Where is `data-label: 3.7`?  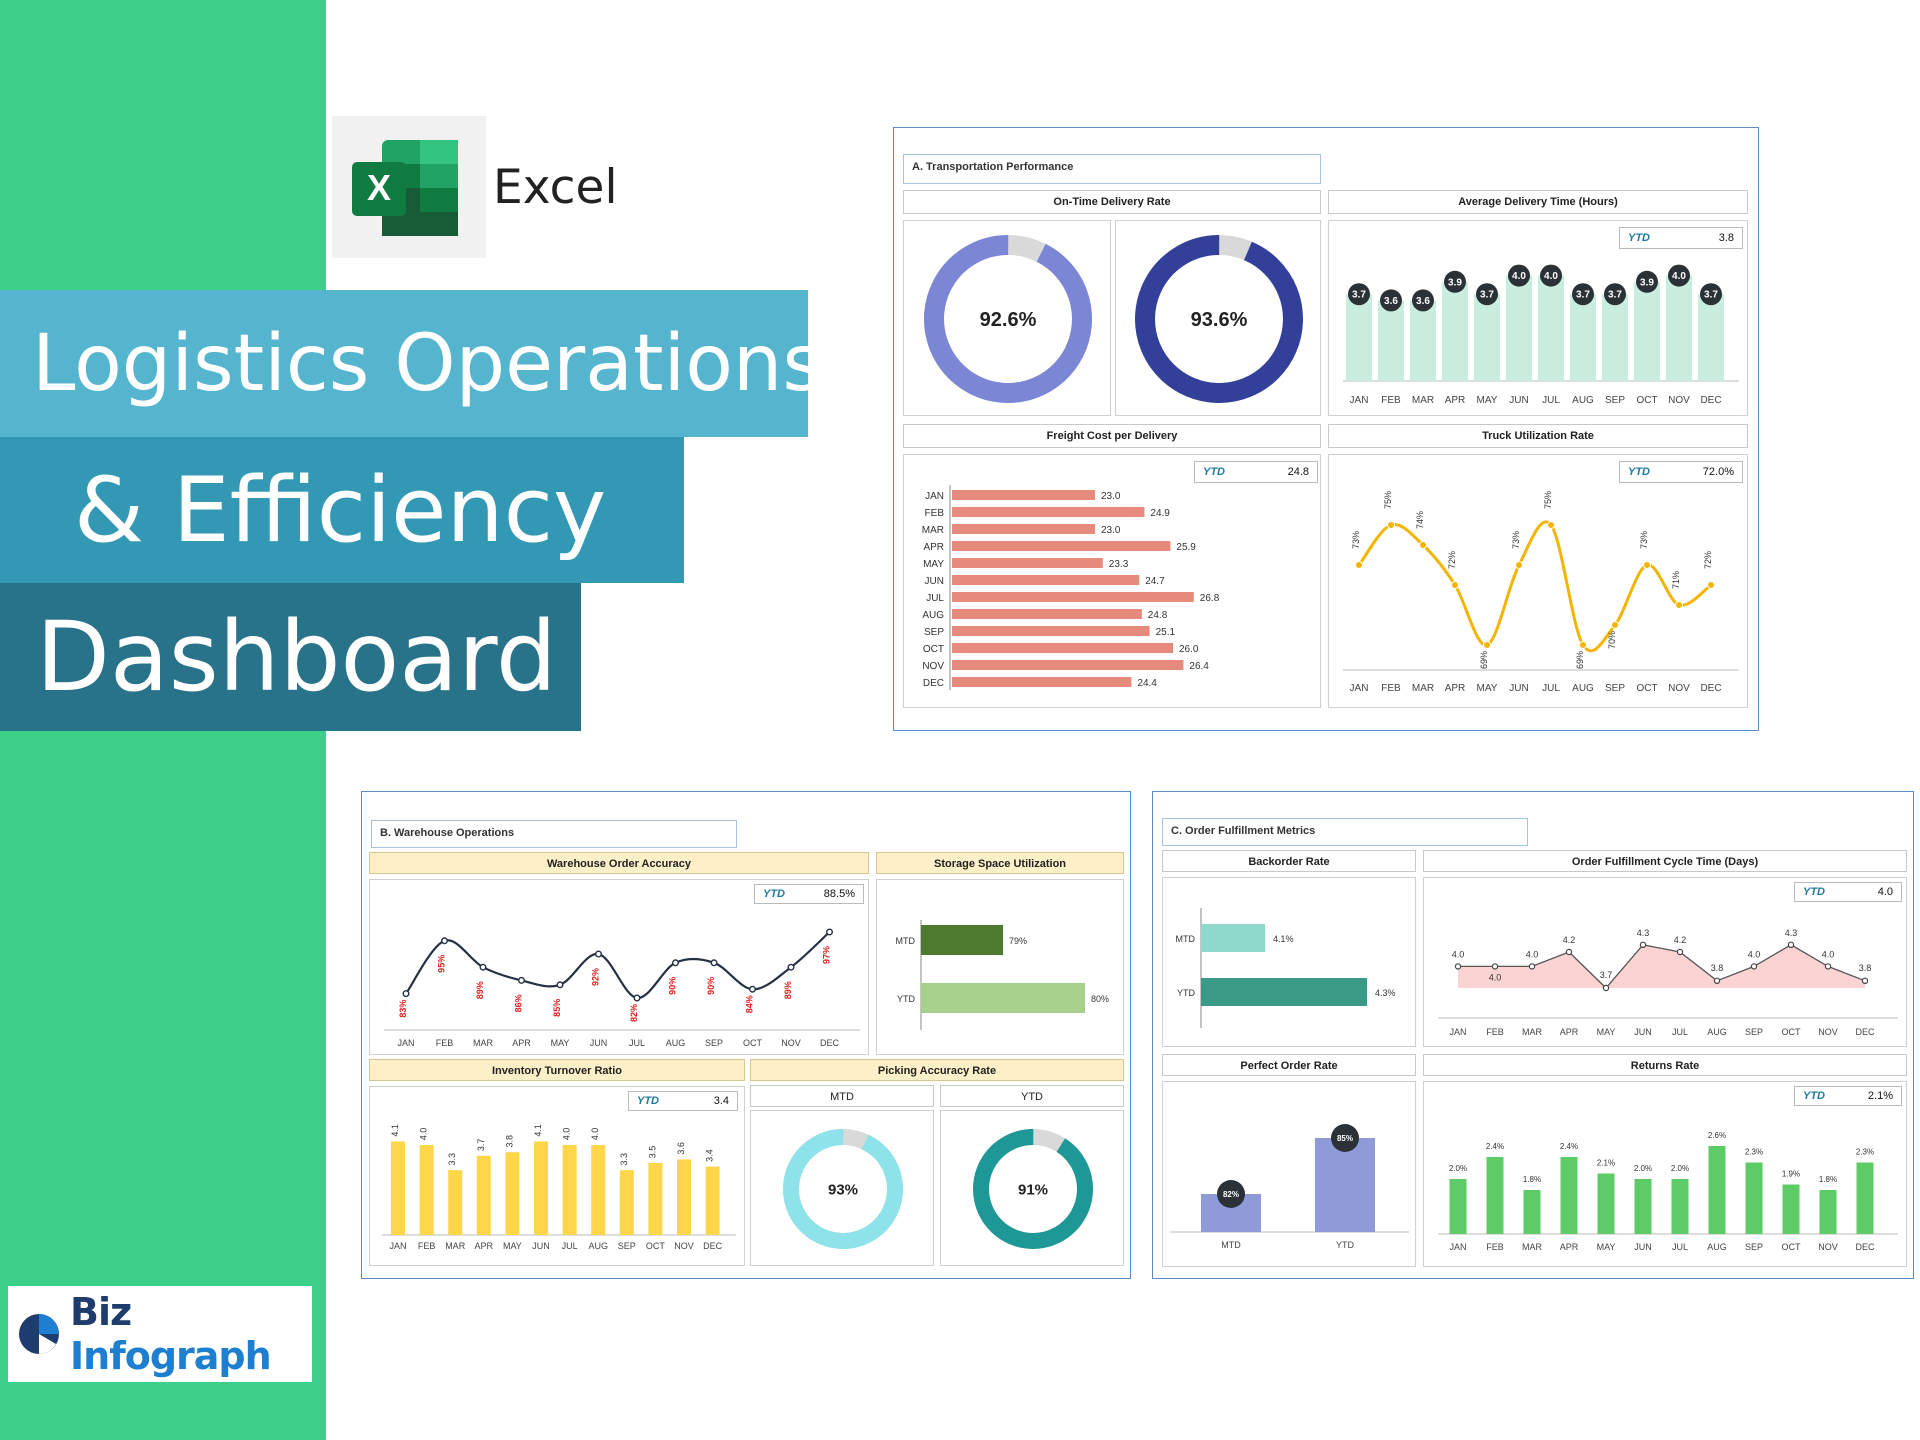 data-label: 3.7 is located at coordinates (1583, 295).